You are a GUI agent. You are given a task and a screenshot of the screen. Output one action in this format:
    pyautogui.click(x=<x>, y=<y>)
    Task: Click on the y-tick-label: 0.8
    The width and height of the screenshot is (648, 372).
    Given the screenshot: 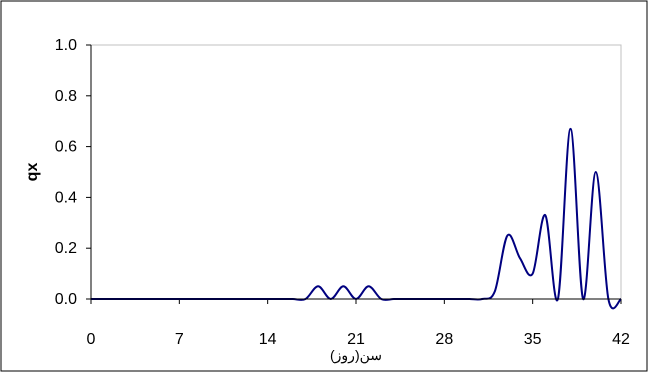 What is the action you would take?
    pyautogui.click(x=66, y=96)
    